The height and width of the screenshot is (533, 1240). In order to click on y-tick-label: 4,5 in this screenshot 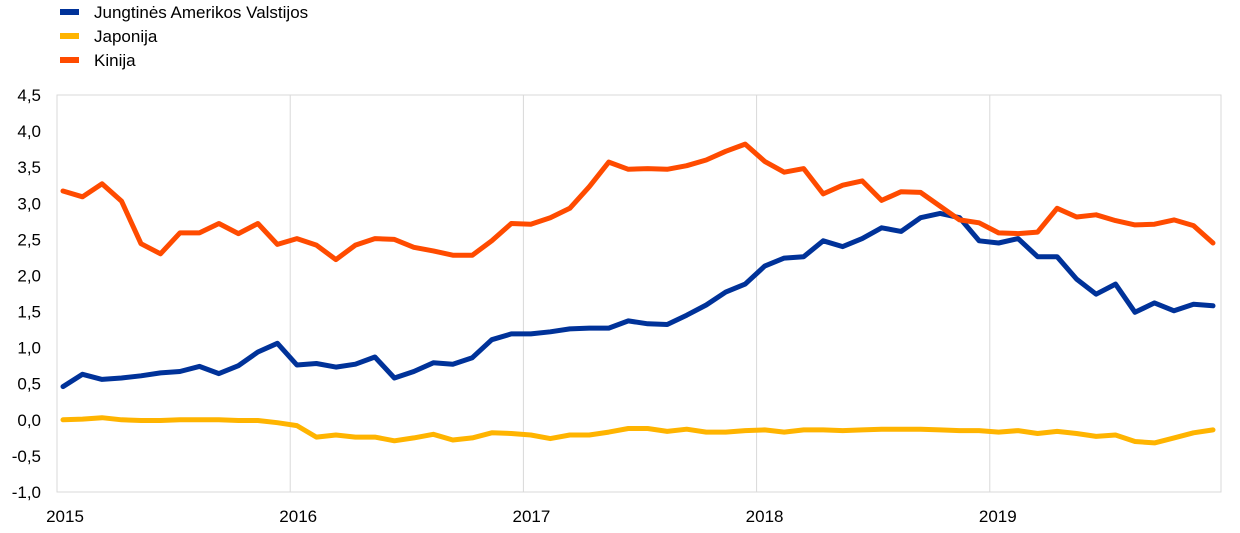, I will do `click(29, 95)`.